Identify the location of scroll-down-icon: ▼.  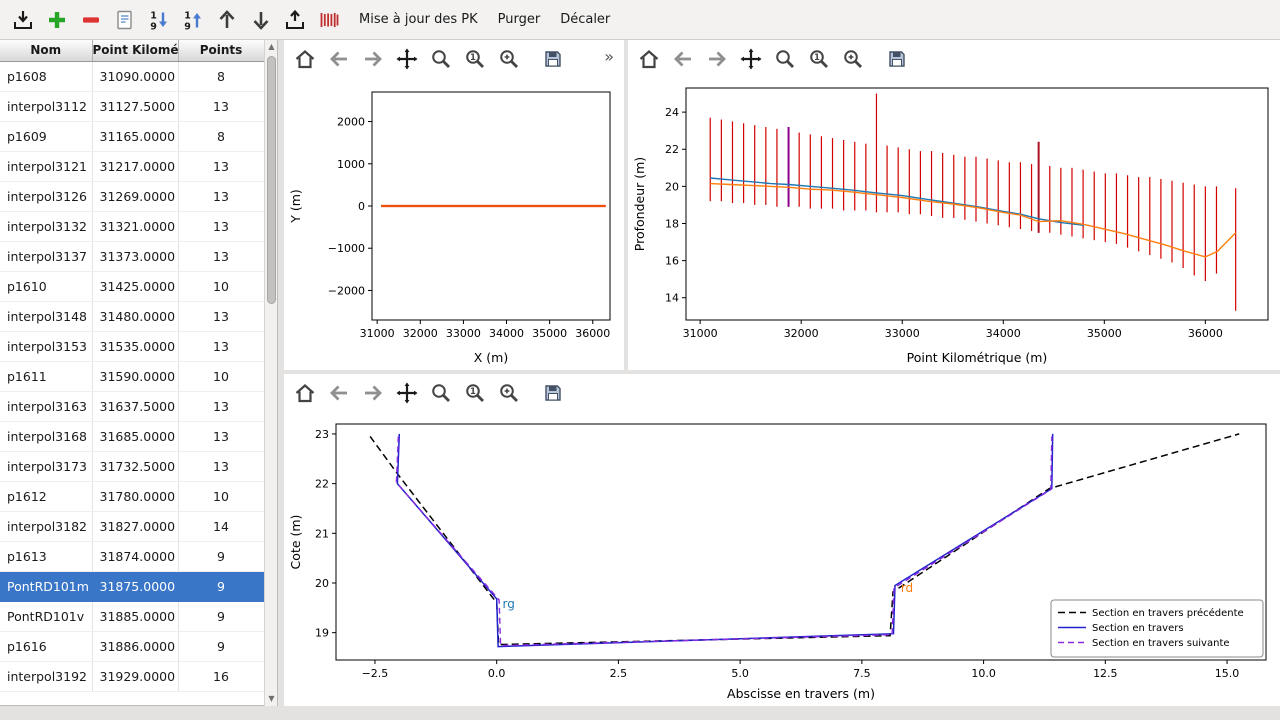
(271, 698).